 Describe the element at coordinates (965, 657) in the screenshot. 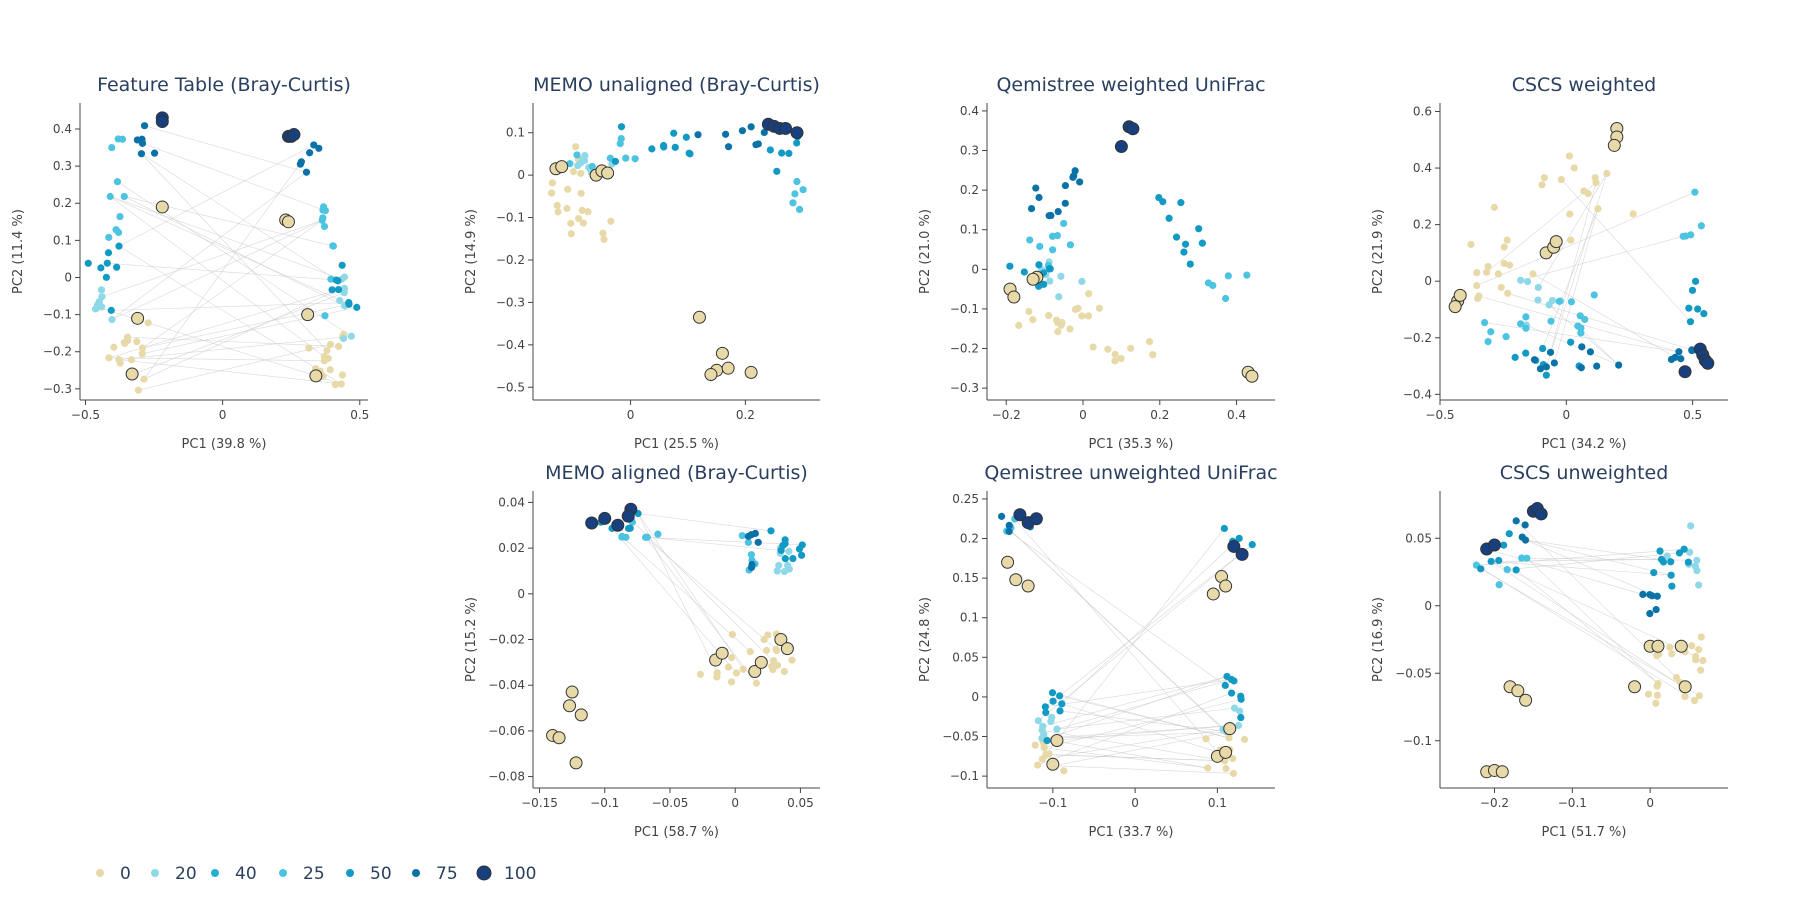

I see `y-tick-label: 0.05` at that location.